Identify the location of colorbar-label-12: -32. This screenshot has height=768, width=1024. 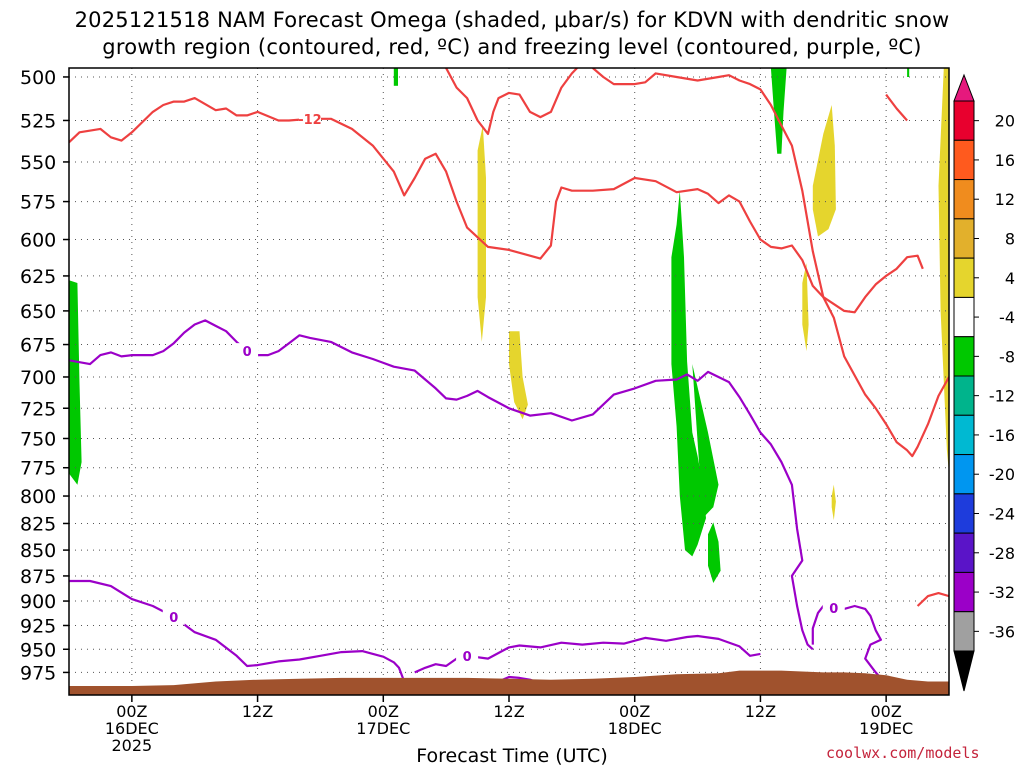
(1002, 592).